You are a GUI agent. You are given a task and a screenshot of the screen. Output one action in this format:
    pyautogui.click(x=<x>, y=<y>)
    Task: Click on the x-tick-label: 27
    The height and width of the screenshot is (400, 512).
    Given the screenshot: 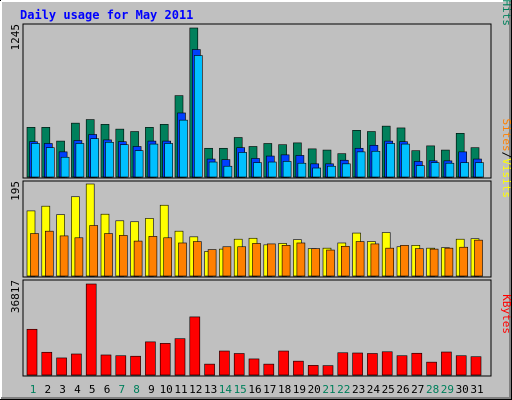 What is the action you would take?
    pyautogui.click(x=417, y=389)
    